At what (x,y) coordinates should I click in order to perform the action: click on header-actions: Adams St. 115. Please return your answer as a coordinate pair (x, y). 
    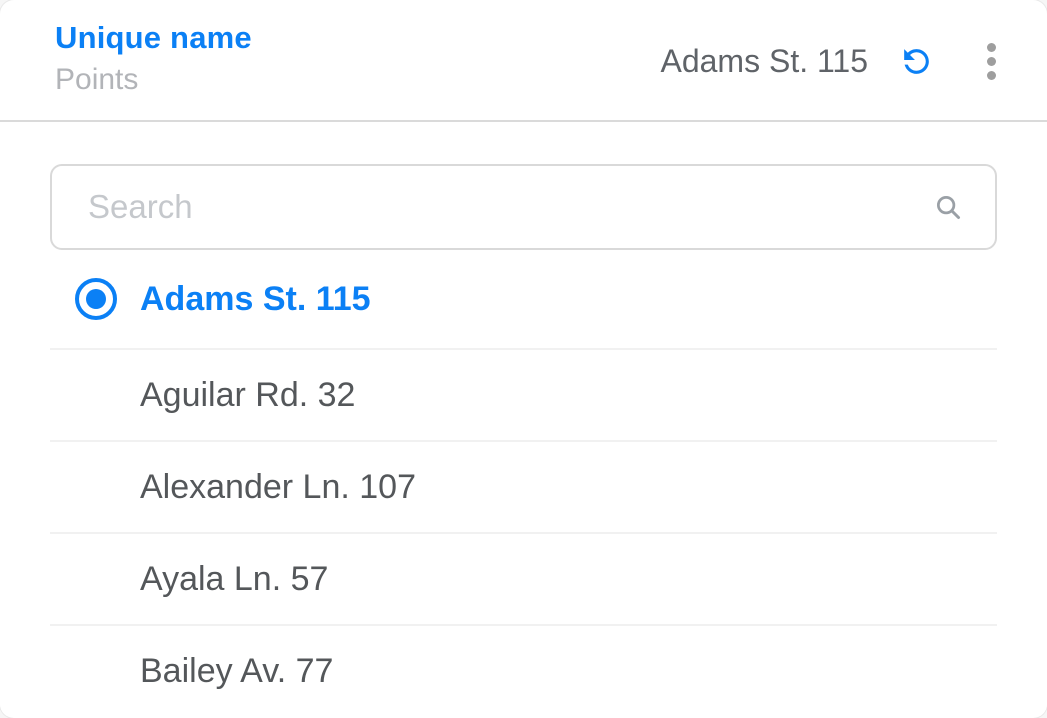
    Looking at the image, I should click on (828, 61).